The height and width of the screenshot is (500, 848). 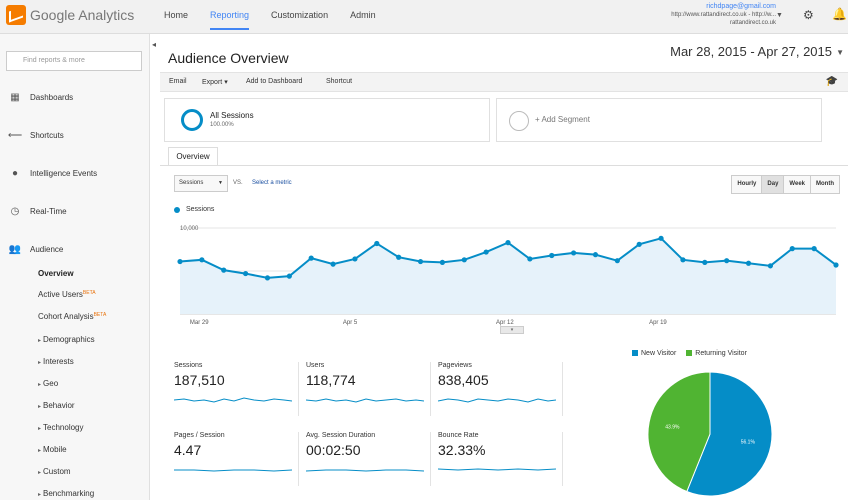 What do you see at coordinates (327, 120) in the screenshot?
I see `segment-all-sessions: All Sessions 100.00%` at bounding box center [327, 120].